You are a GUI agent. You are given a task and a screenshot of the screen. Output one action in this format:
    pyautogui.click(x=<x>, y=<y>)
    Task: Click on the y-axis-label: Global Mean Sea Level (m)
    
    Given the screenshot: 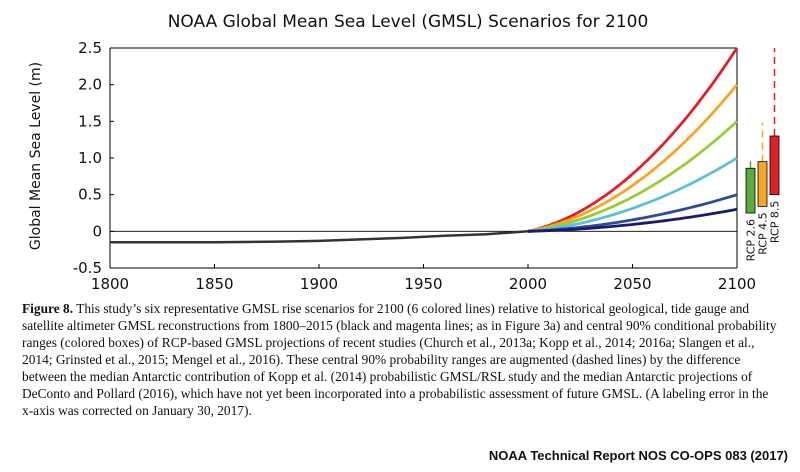 What is the action you would take?
    pyautogui.click(x=36, y=156)
    